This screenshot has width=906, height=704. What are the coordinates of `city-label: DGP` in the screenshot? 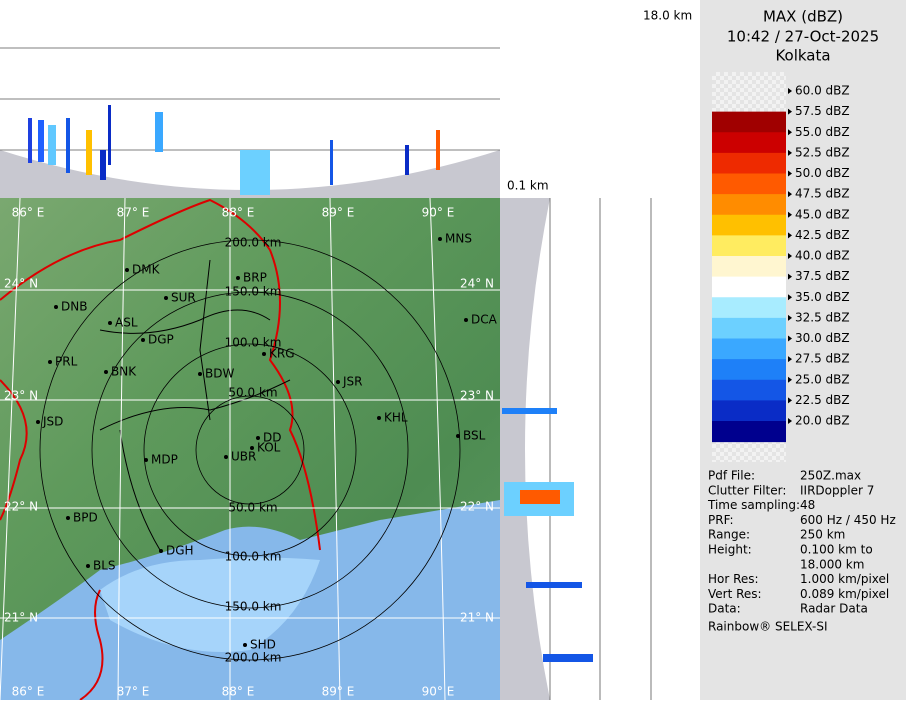 It's located at (161, 340).